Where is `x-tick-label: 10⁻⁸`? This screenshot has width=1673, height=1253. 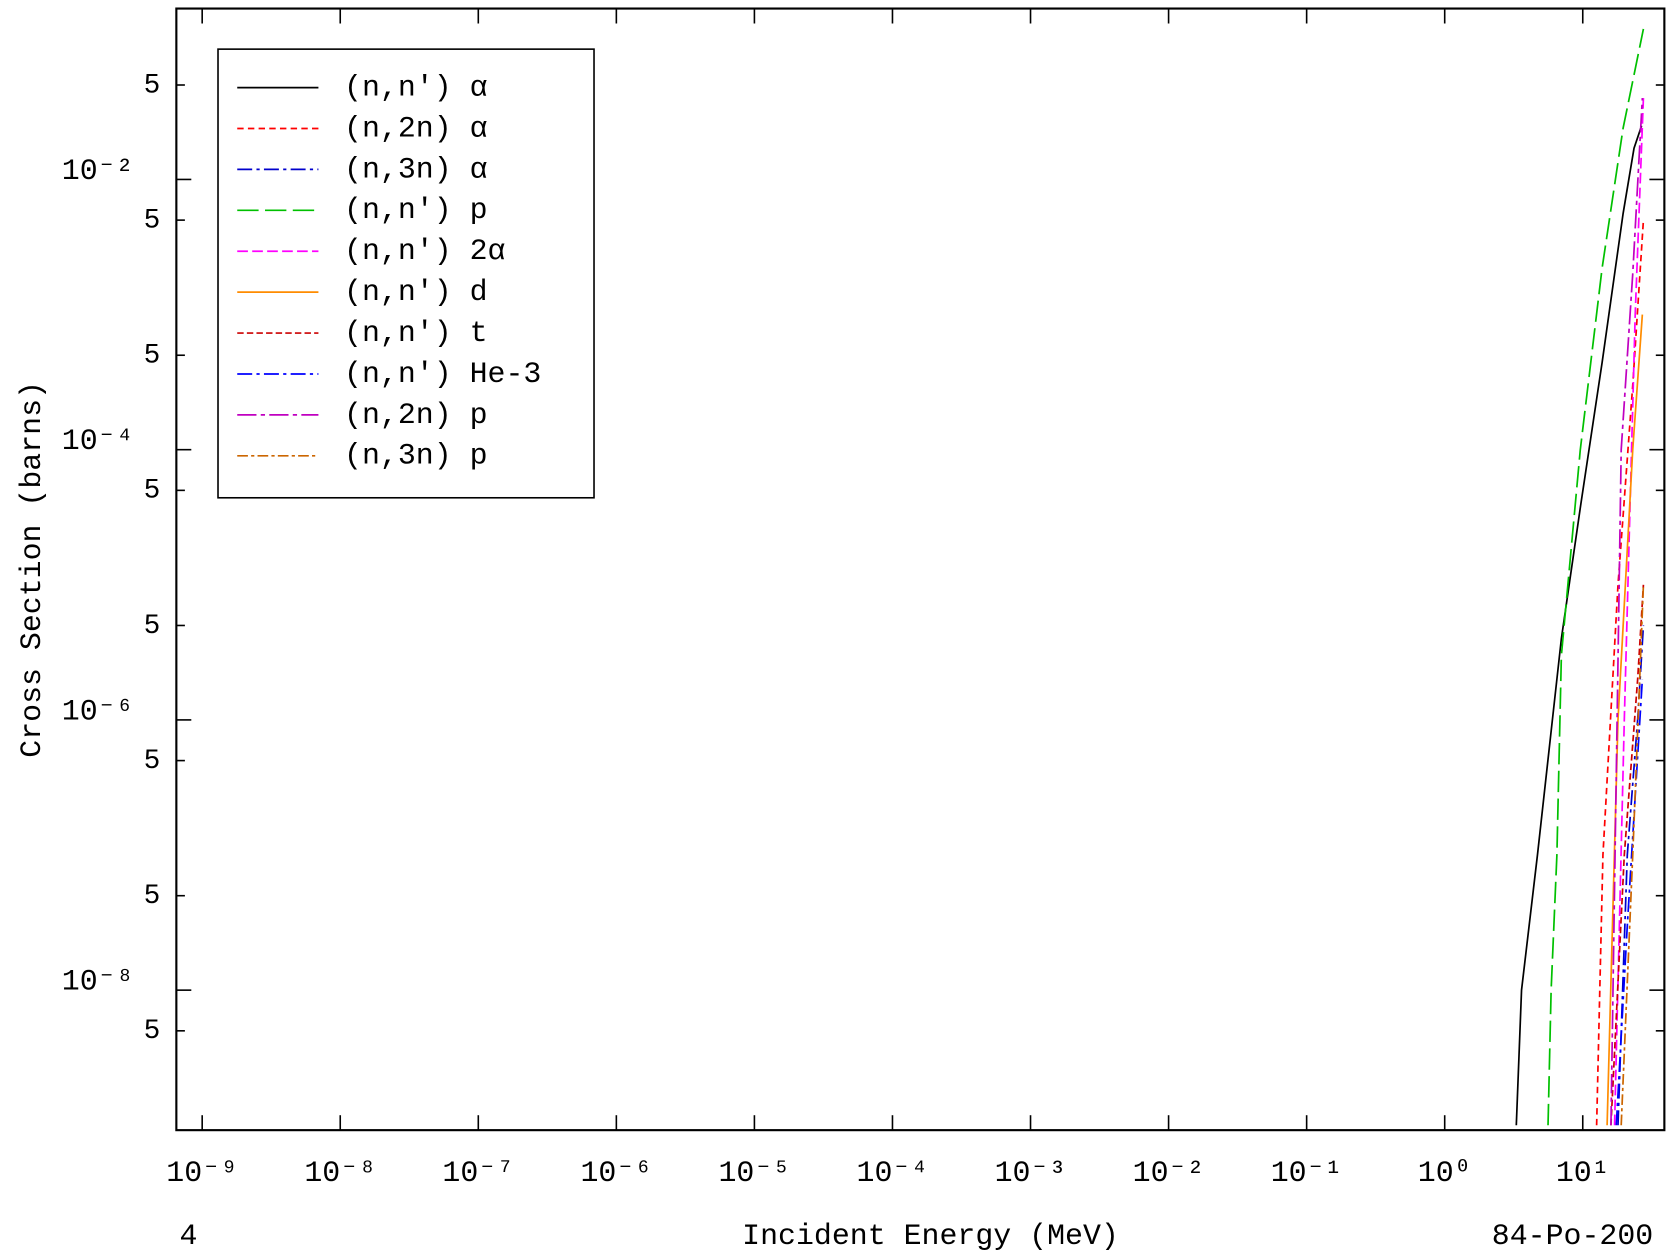 x-tick-label: 10⁻⁸ is located at coordinates (340, 1173).